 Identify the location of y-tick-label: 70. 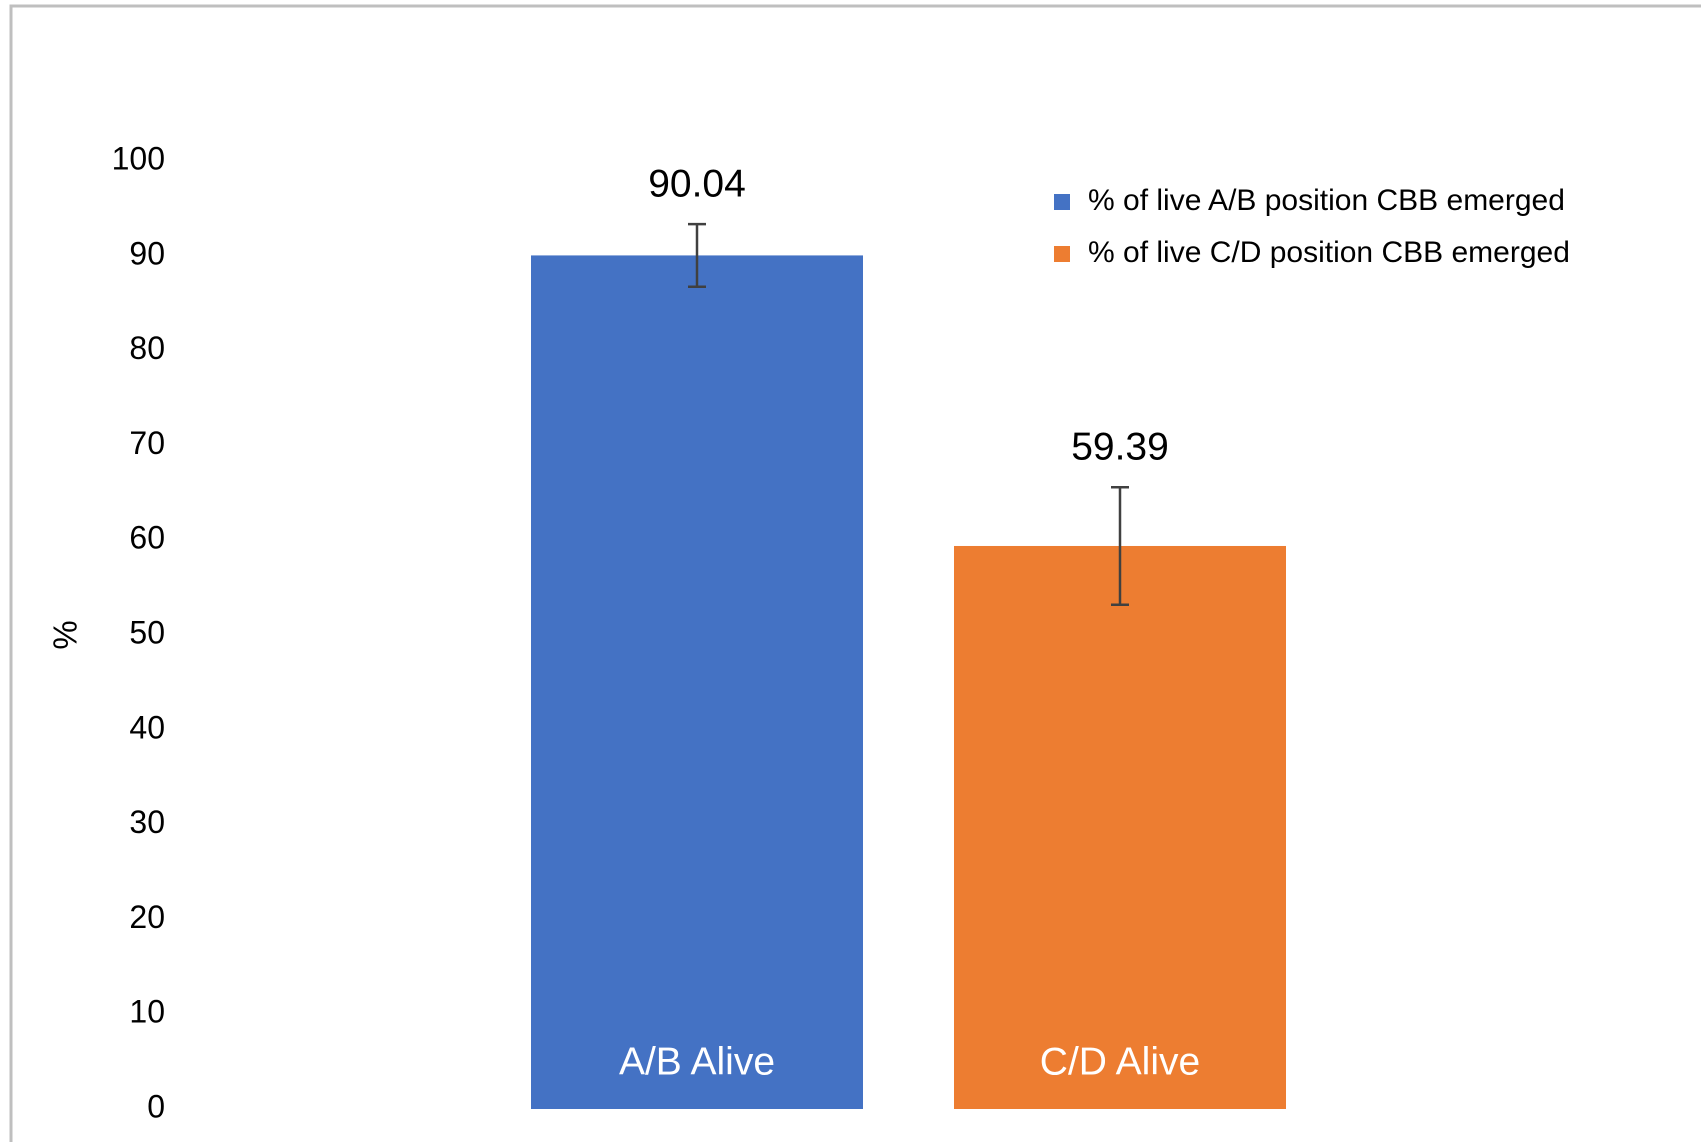
(147, 443).